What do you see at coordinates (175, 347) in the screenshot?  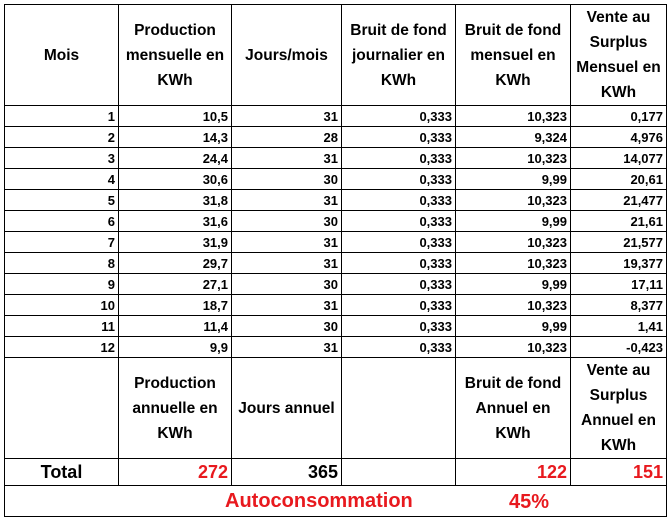 I see `cell-production: 9,9` at bounding box center [175, 347].